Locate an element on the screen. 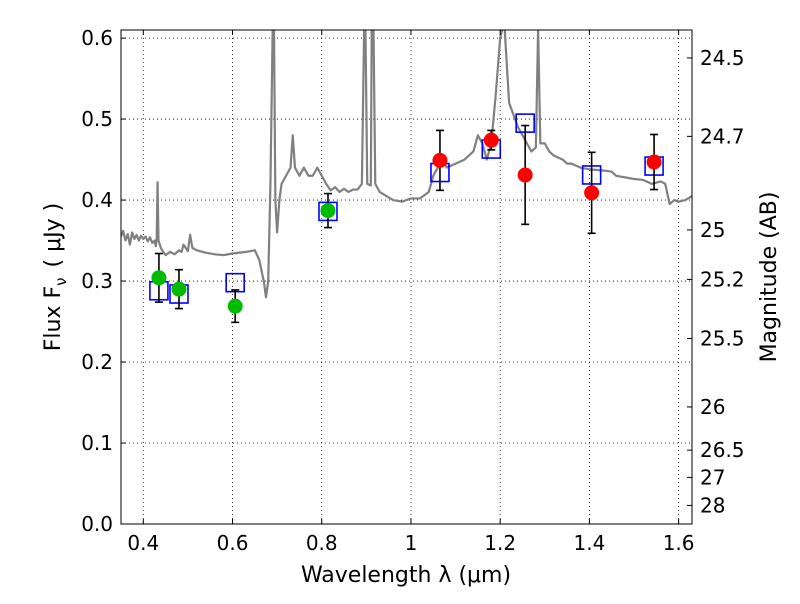 The height and width of the screenshot is (604, 800). y-tick-label: 0.2 is located at coordinates (97, 362).